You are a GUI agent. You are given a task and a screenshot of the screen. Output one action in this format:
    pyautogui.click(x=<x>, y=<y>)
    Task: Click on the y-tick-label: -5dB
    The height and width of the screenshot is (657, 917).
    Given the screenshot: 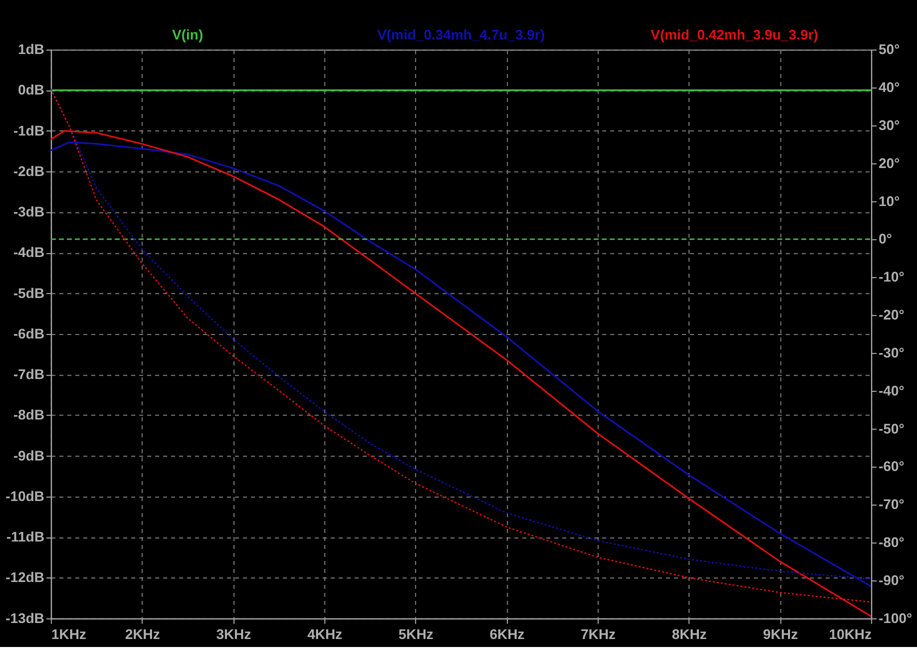 What is the action you would take?
    pyautogui.click(x=28, y=292)
    